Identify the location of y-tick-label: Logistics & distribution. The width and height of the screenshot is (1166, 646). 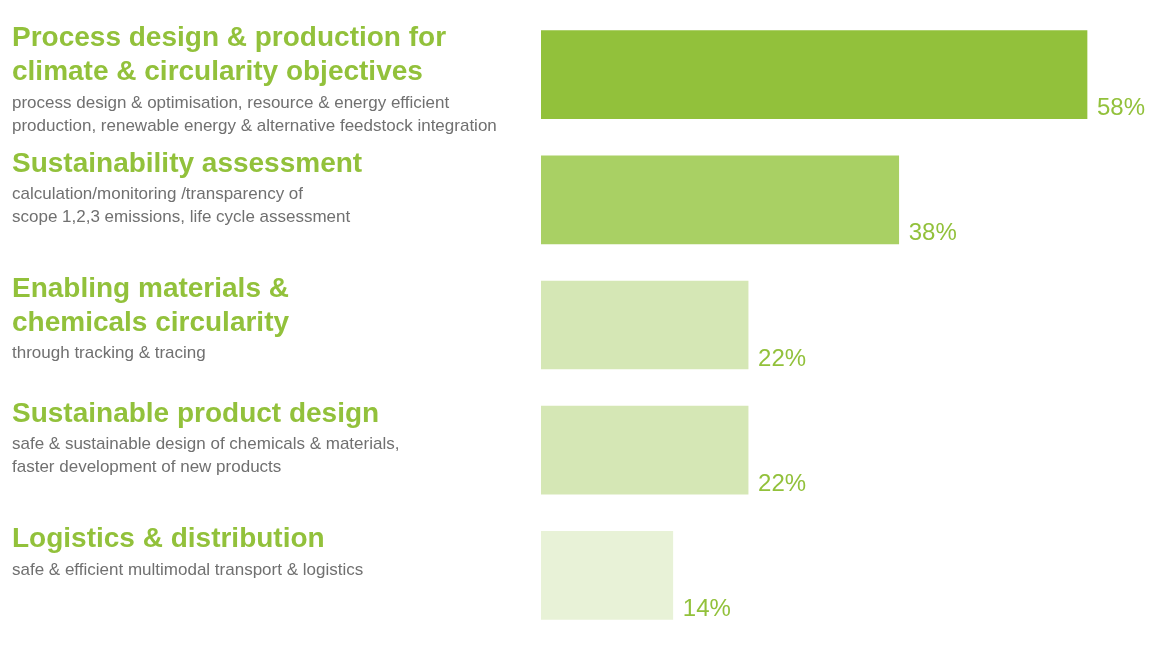
(168, 538).